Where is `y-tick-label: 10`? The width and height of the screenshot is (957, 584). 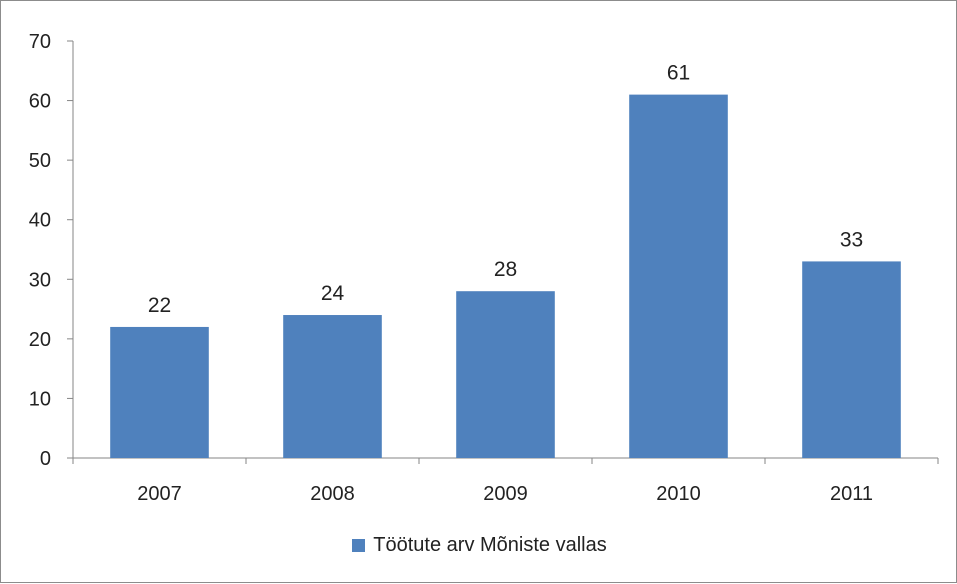 y-tick-label: 10 is located at coordinates (40, 399).